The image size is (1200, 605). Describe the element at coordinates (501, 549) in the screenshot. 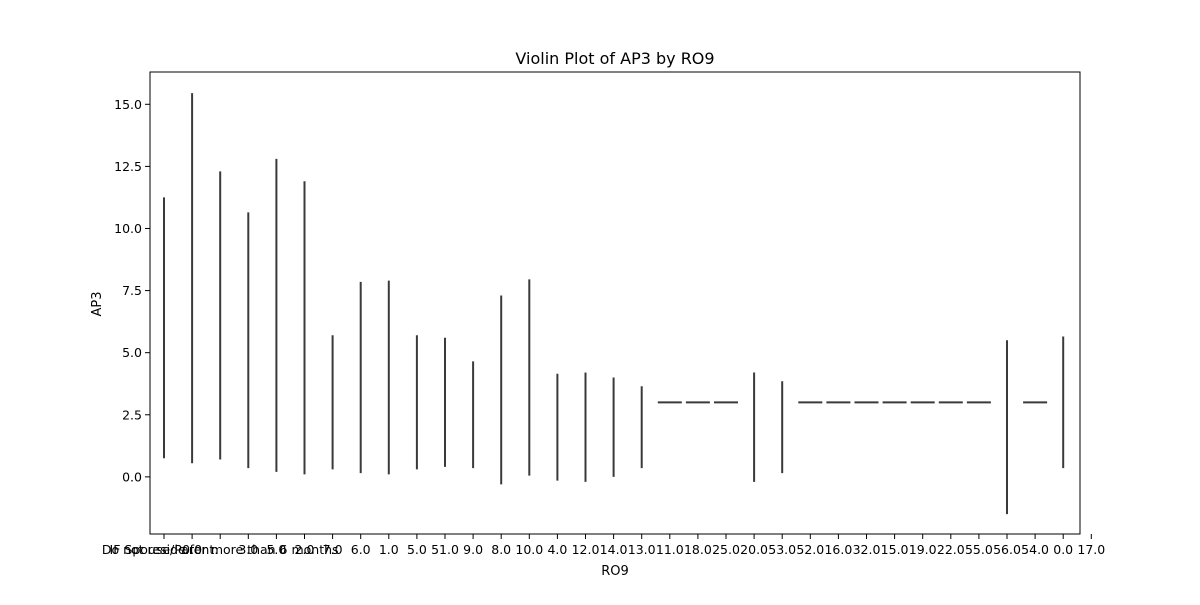

I see `x-tick-label: 8.0` at that location.